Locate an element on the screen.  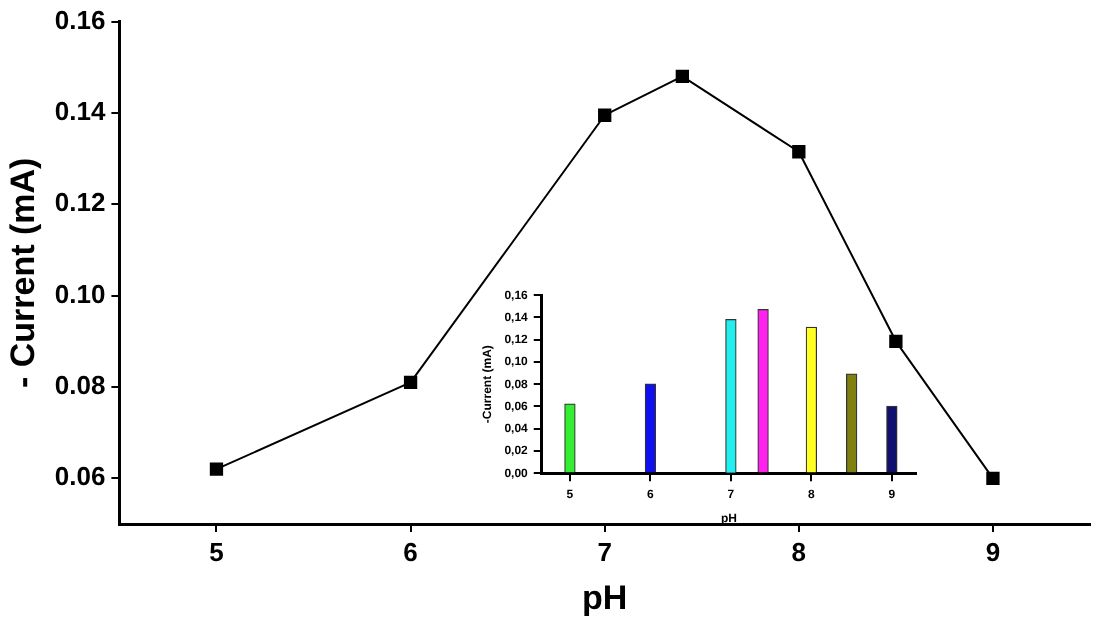
y-tick-label: 0.10 is located at coordinates (80, 293).